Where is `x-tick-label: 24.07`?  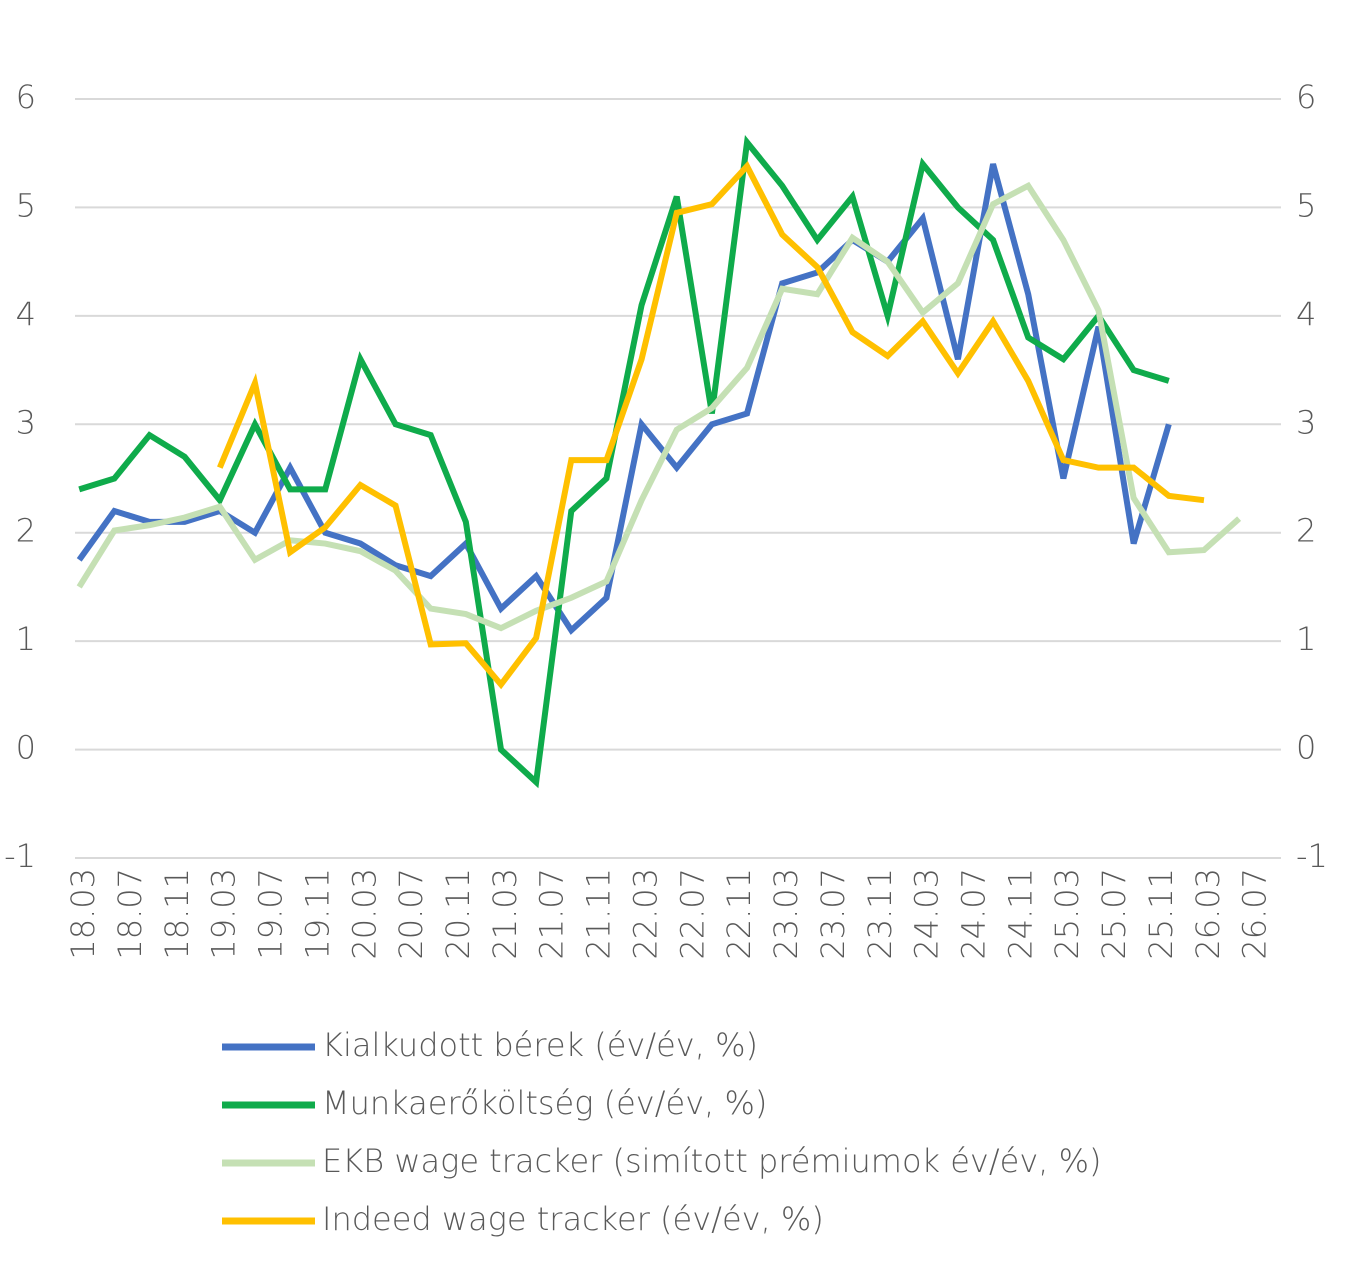 x-tick-label: 24.07 is located at coordinates (973, 914).